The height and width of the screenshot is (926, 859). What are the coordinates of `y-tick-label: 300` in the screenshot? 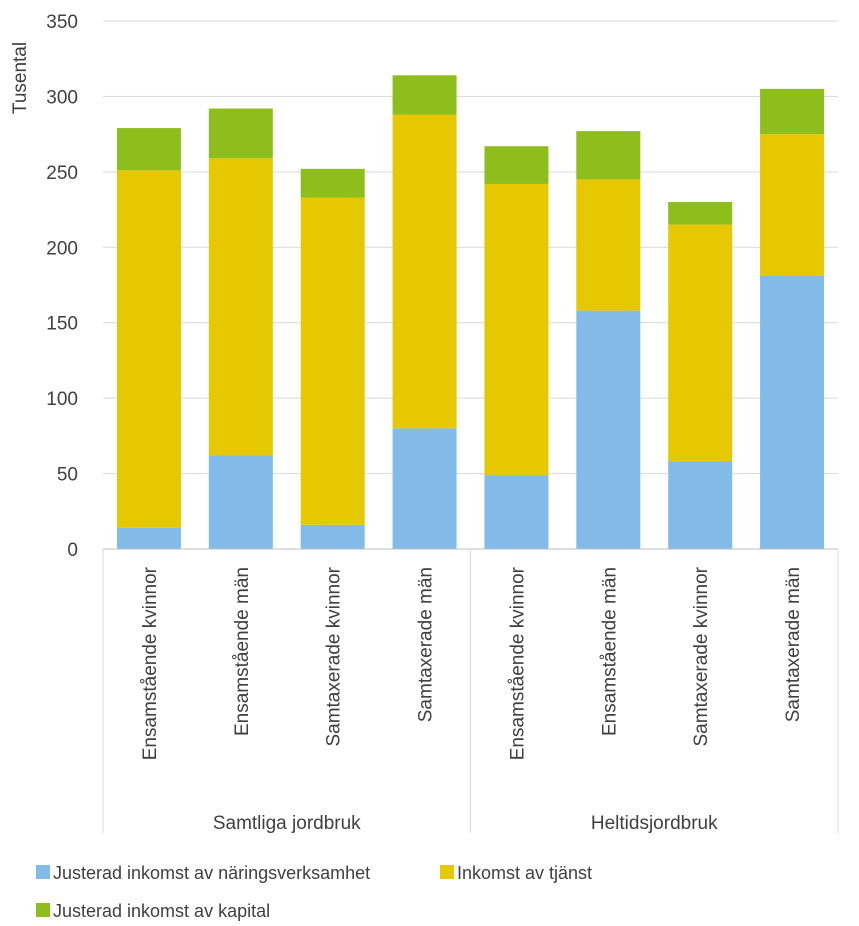 It's located at (62, 97).